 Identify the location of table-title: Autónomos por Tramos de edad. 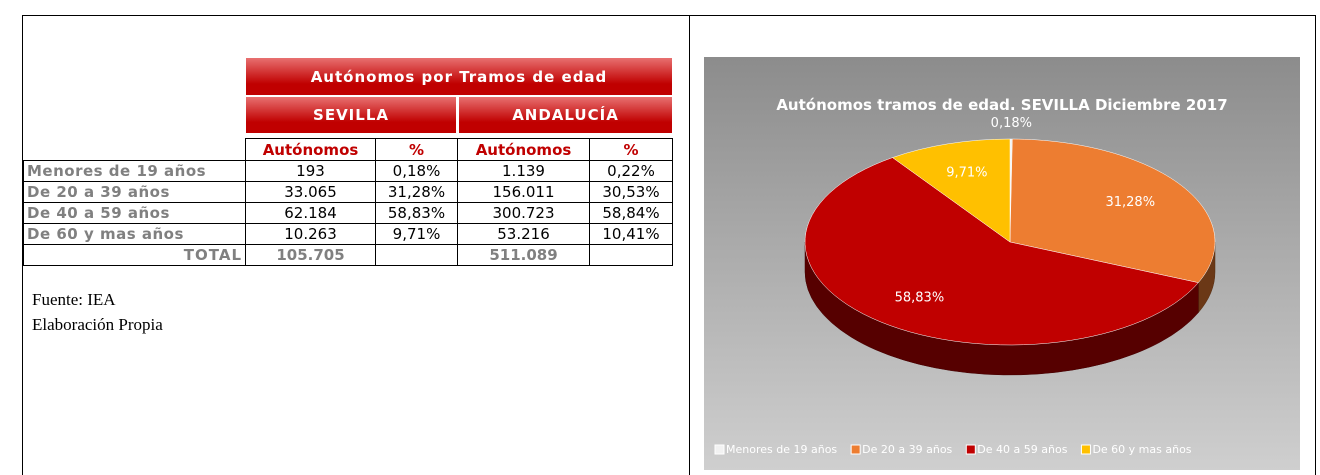
(459, 76).